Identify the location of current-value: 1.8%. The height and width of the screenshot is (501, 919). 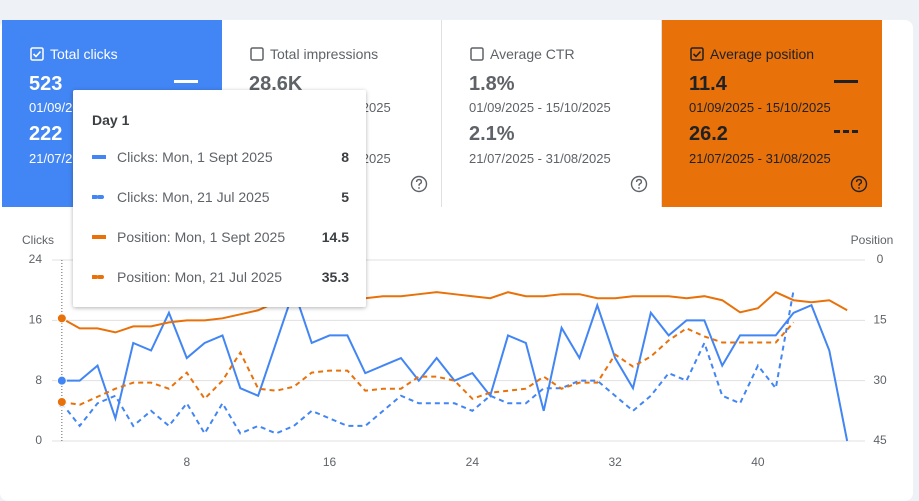
(492, 84).